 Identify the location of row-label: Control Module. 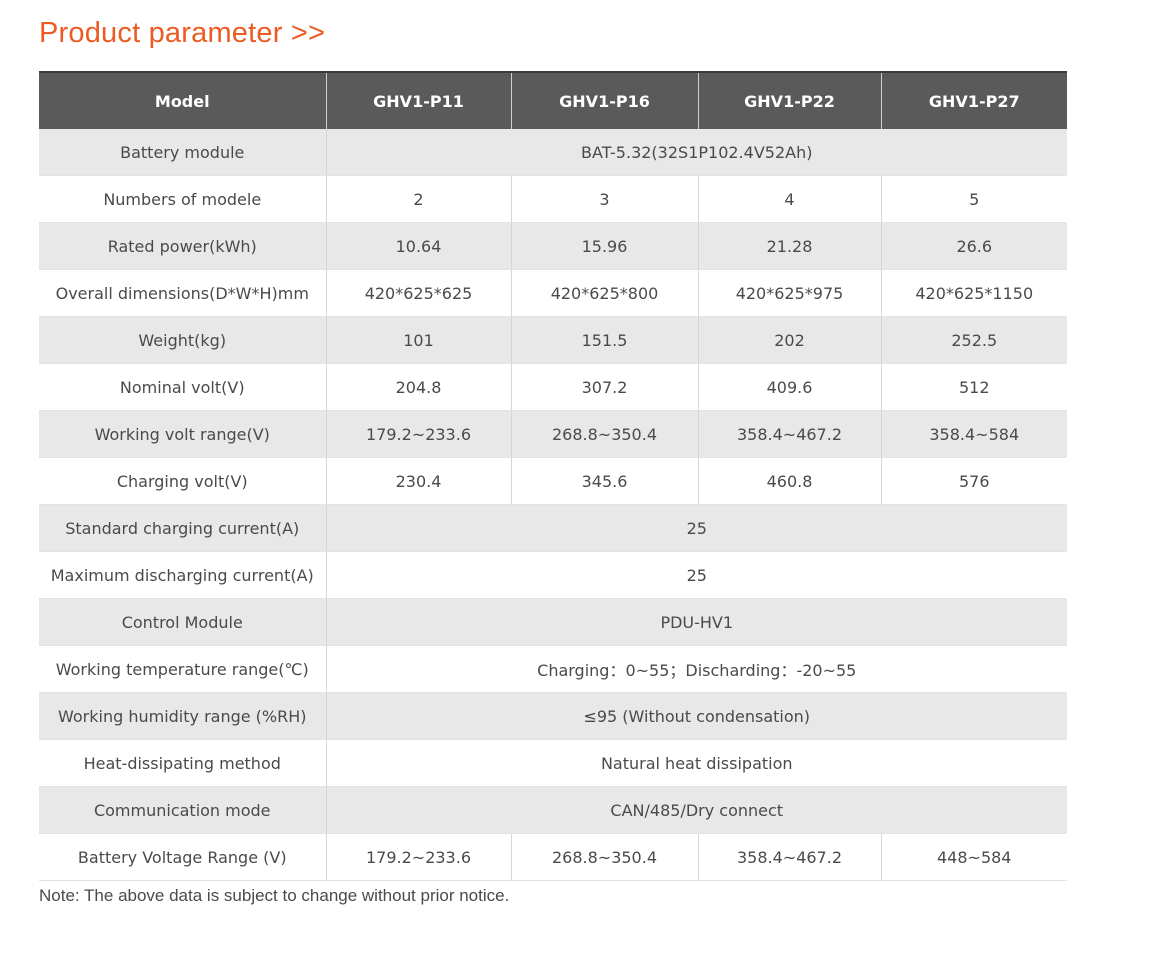
(182, 622).